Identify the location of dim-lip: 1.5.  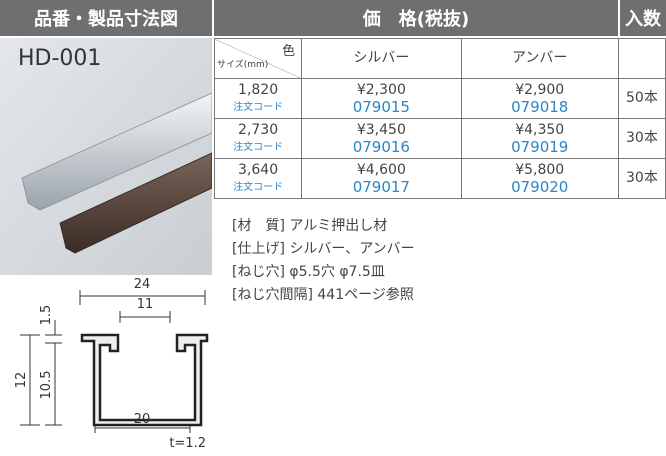
(46, 315).